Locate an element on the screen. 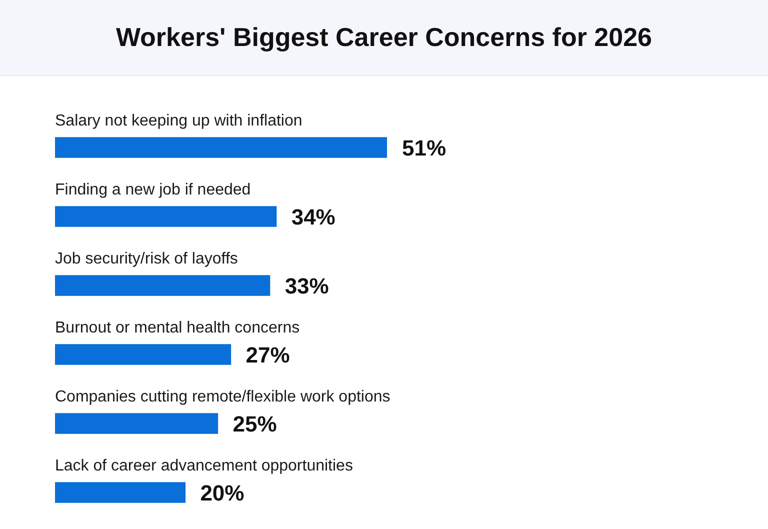 The height and width of the screenshot is (529, 768). y-tick-label: Job security/risk of layoffs is located at coordinates (146, 259).